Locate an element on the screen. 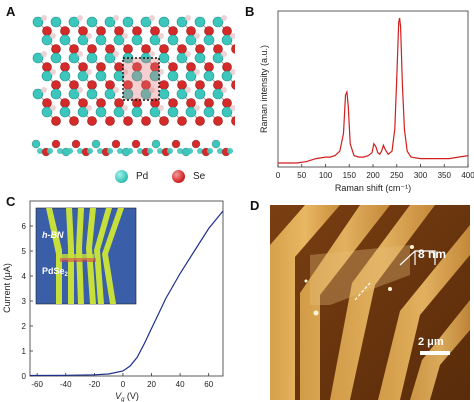  scale-bar is located at coordinates (435, 353).